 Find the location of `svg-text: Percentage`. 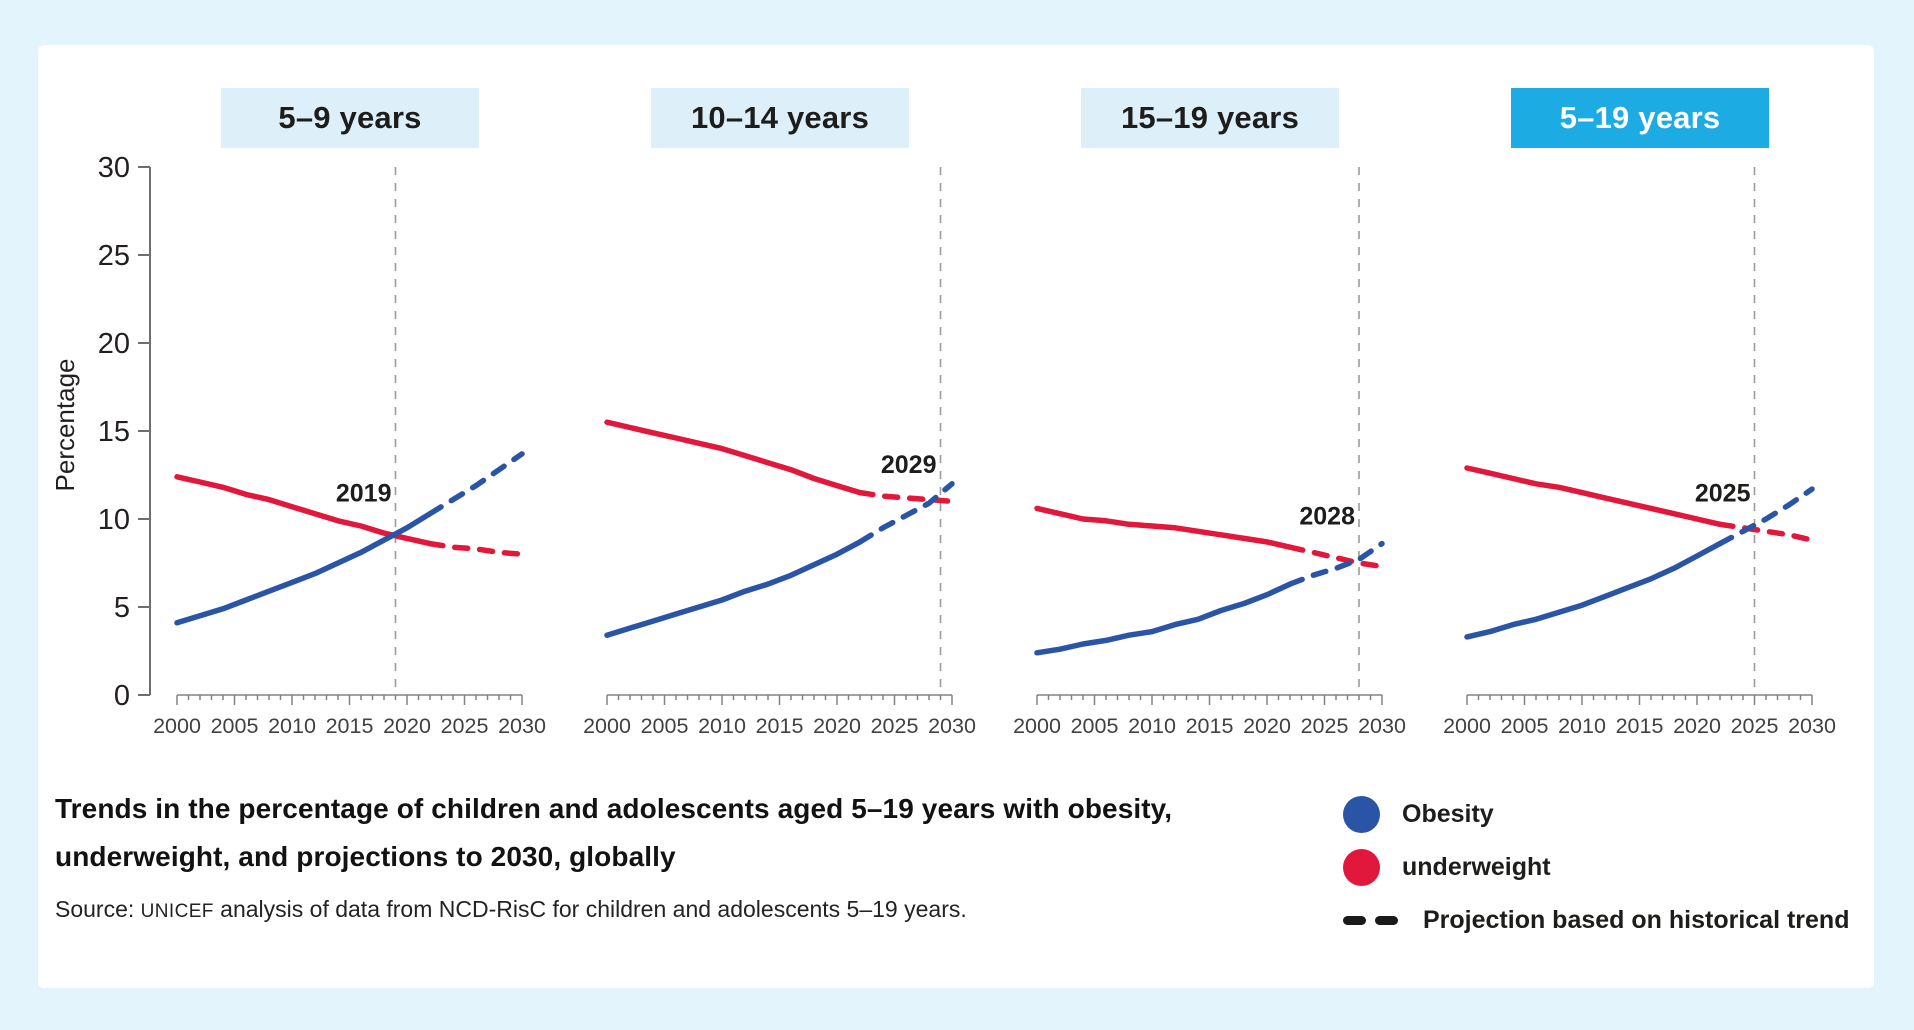

svg-text: Percentage is located at coordinates (65, 425).